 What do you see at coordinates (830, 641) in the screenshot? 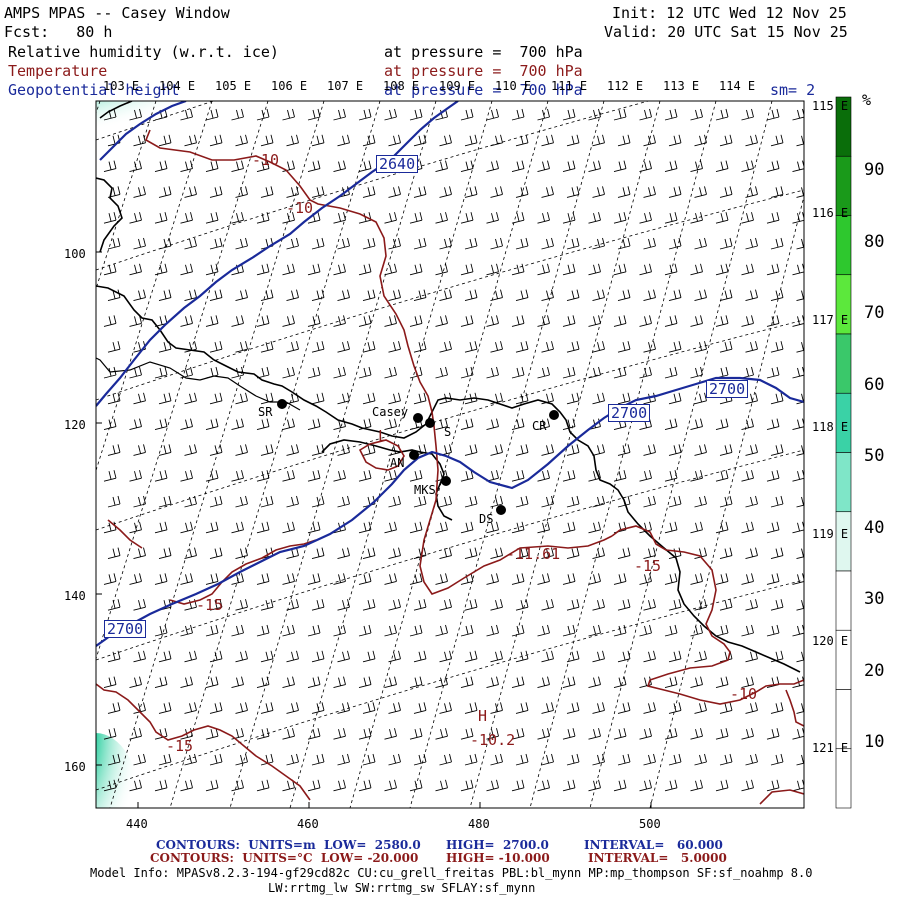
I see `right-longitude-label: 120 E` at bounding box center [830, 641].